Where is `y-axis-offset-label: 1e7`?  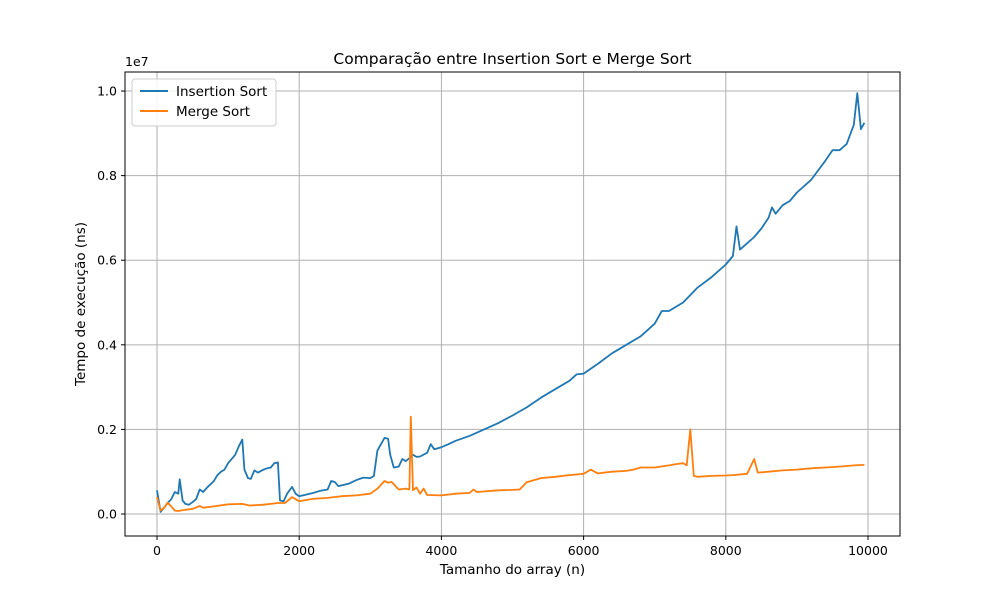
y-axis-offset-label: 1e7 is located at coordinates (137, 61).